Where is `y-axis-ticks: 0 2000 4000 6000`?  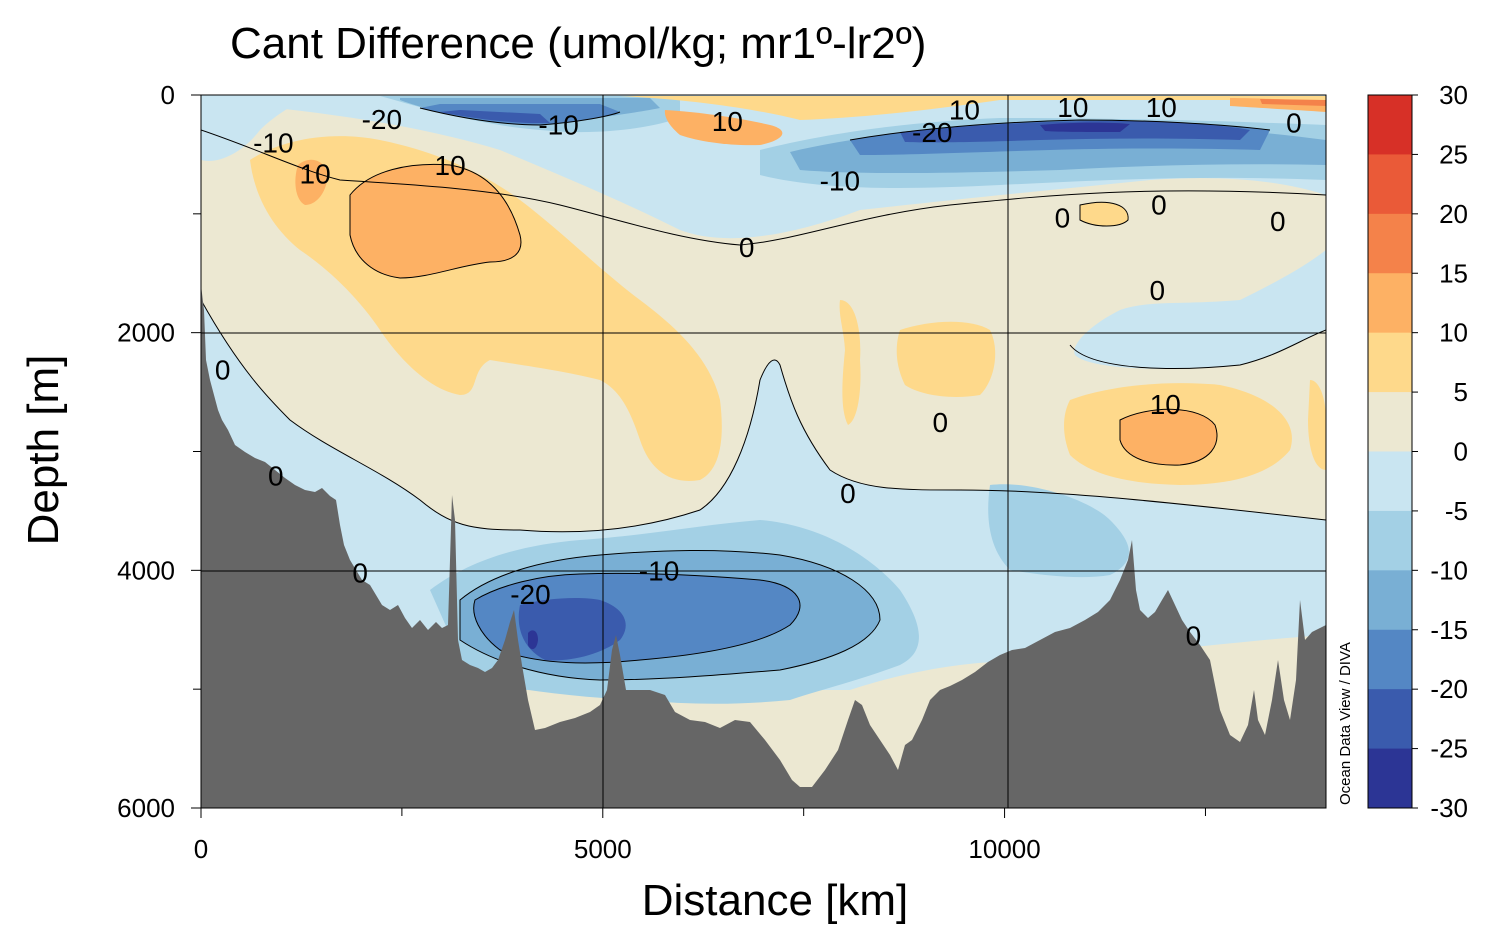 y-axis-ticks: 0 2000 4000 6000 is located at coordinates (159, 451).